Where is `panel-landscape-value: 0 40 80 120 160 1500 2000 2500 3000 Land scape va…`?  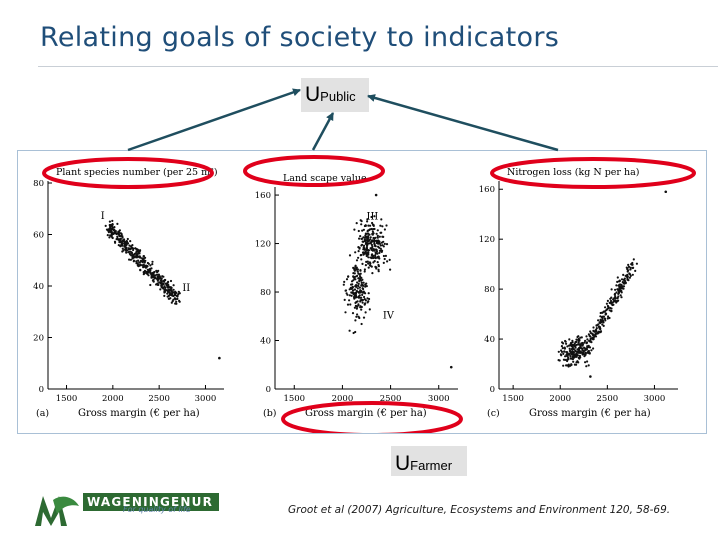 panel-landscape-value: 0 40 80 120 160 1500 2000 2500 3000 Land scape va… is located at coordinates (356, 296).